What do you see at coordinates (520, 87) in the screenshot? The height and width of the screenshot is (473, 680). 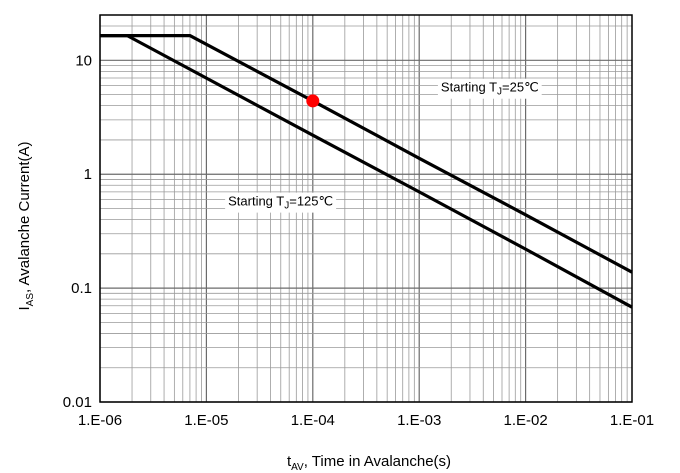 I see `annotation-suffix: =25℃` at bounding box center [520, 87].